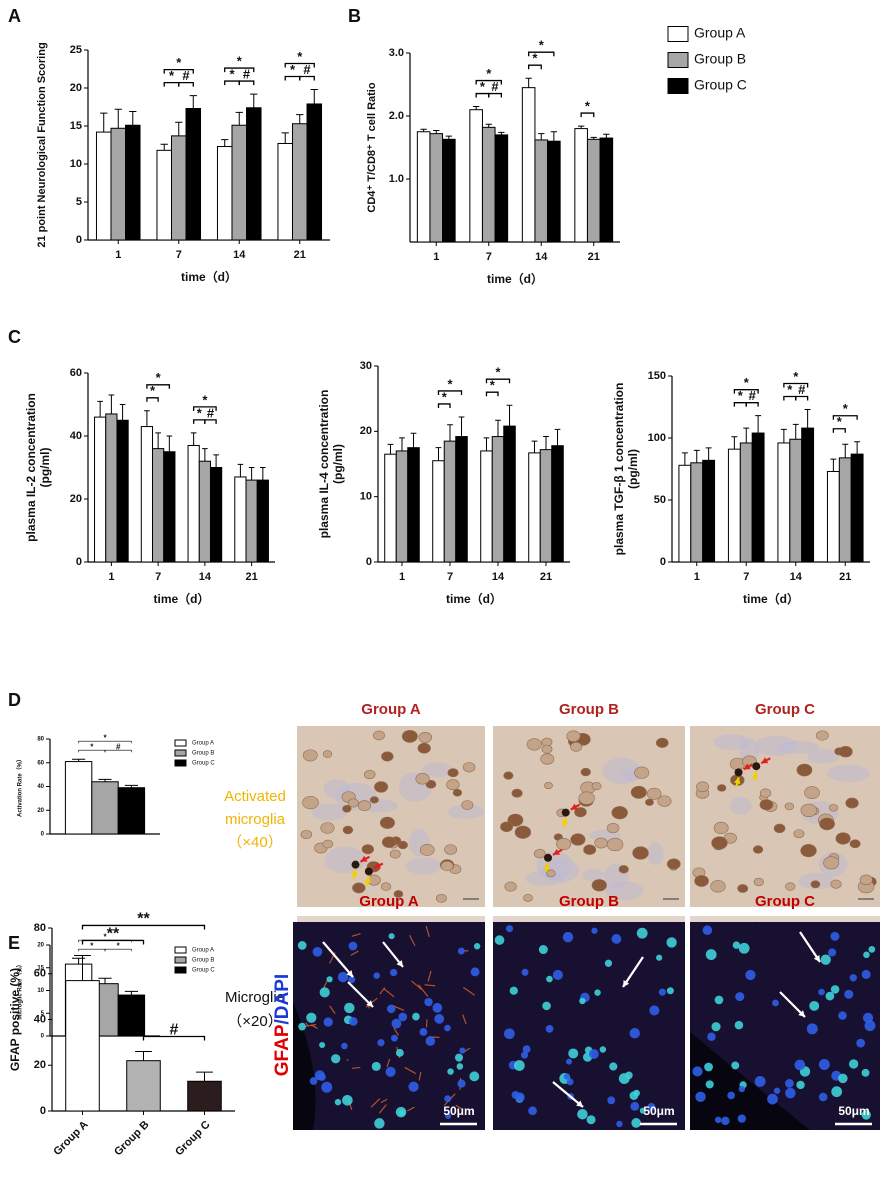  I want to click on x-tick-label: 7, so click(179, 255).